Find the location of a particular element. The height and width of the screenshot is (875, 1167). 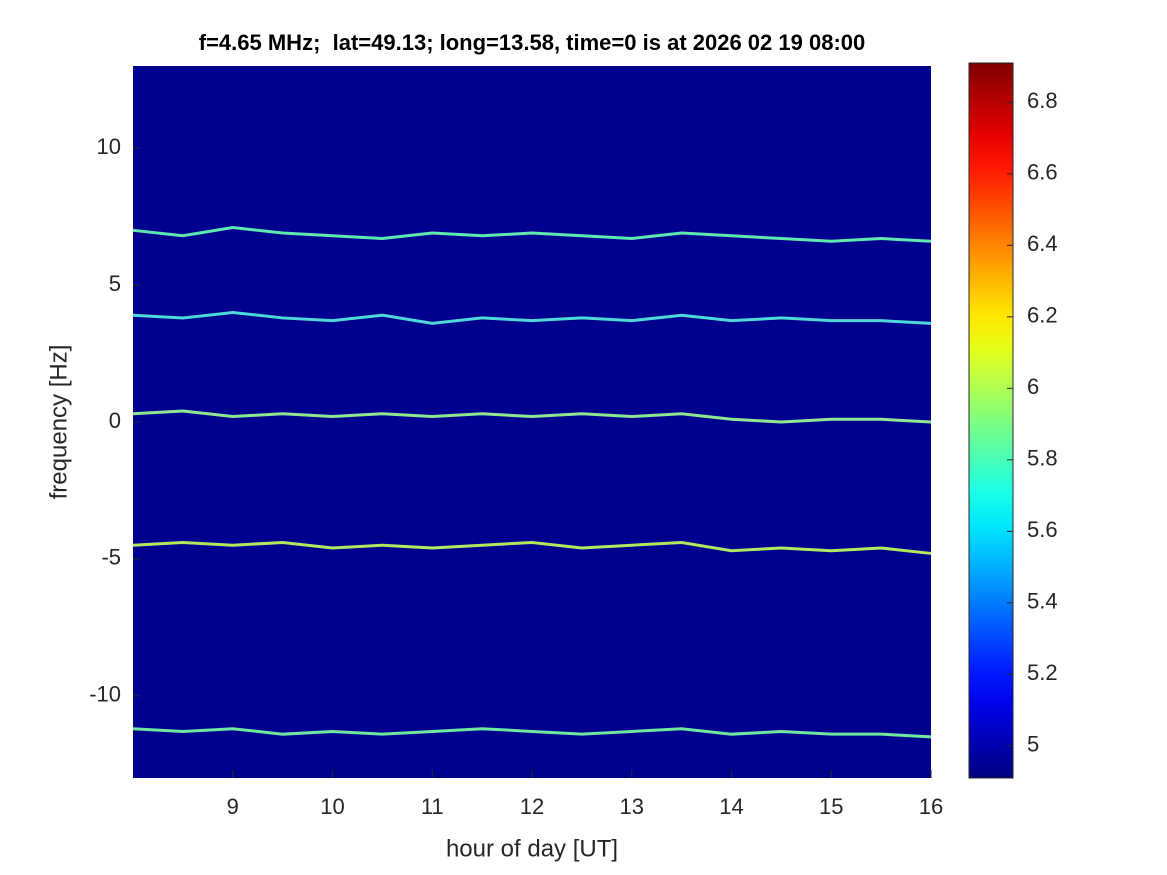

y-tick-label: 0 is located at coordinates (115, 420).